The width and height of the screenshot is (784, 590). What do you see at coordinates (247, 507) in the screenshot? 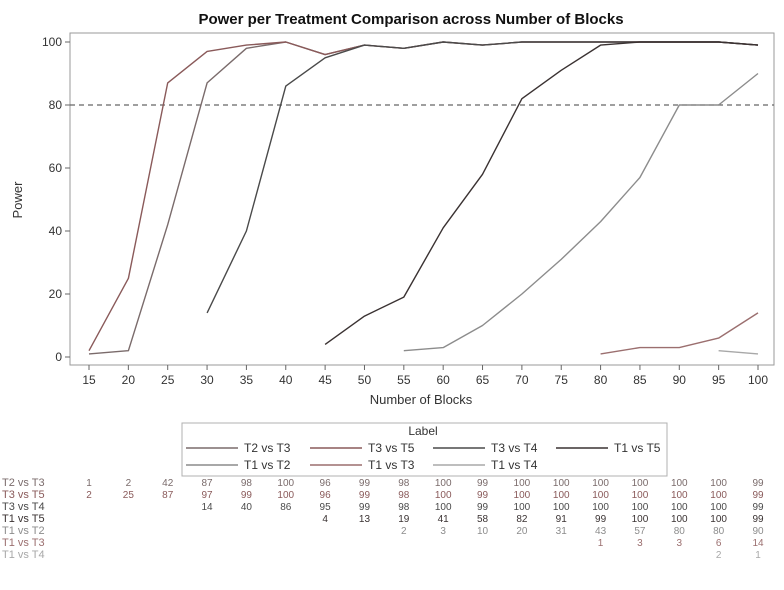
I see `table-cell: 40` at bounding box center [247, 507].